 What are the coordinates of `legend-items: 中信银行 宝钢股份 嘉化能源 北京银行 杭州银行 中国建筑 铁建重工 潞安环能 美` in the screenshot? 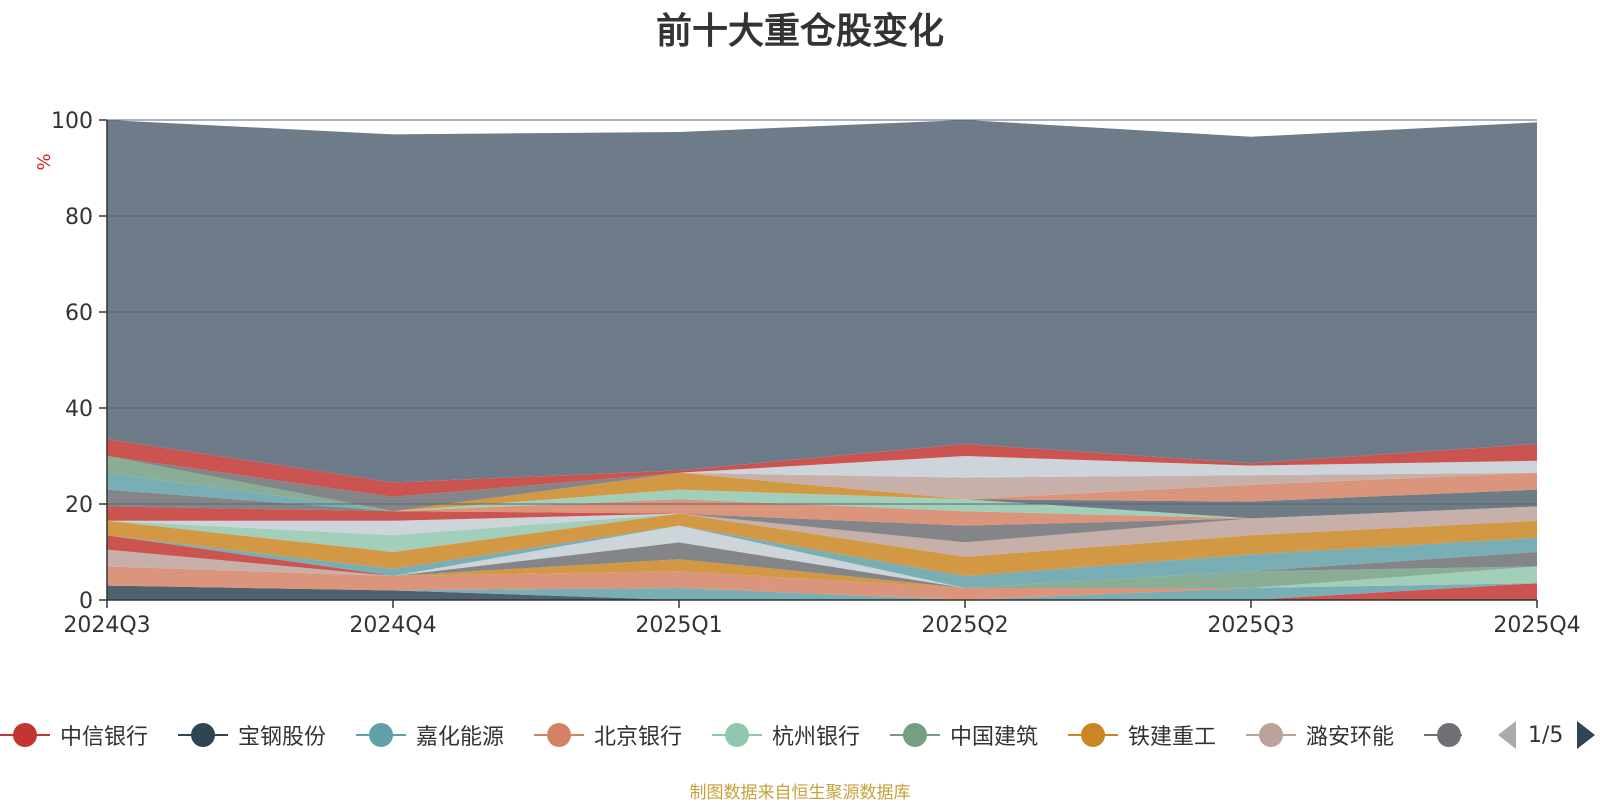 It's located at (731, 735).